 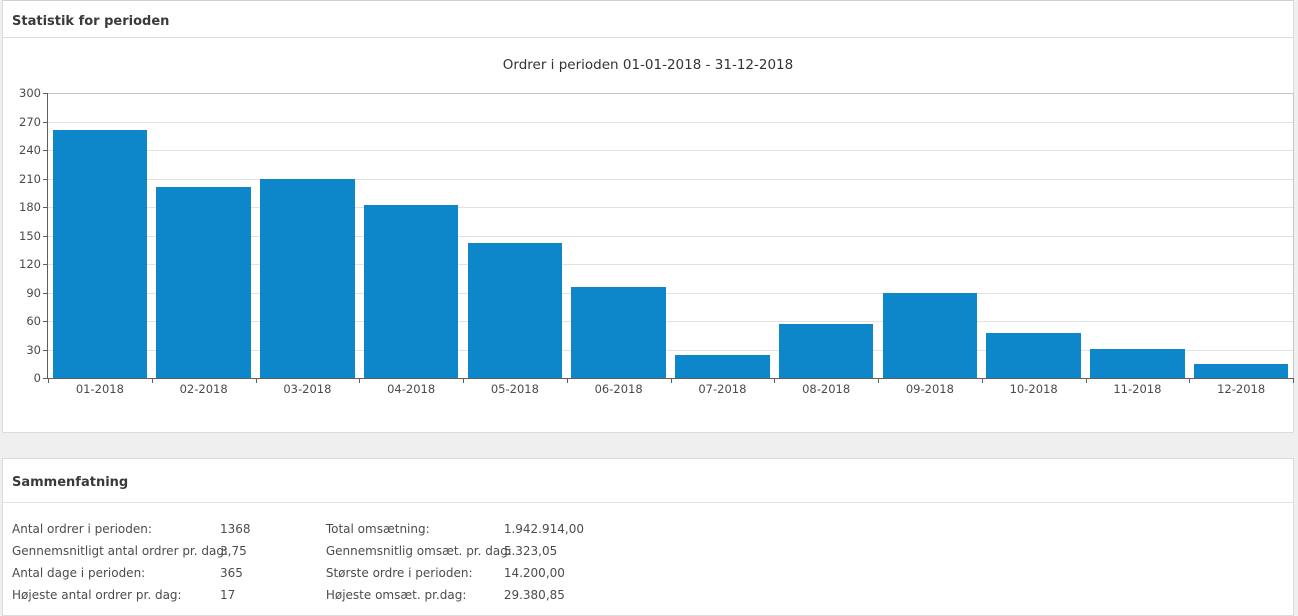 I want to click on x-axis-label-12-2018: 12-2018, so click(x=1241, y=389).